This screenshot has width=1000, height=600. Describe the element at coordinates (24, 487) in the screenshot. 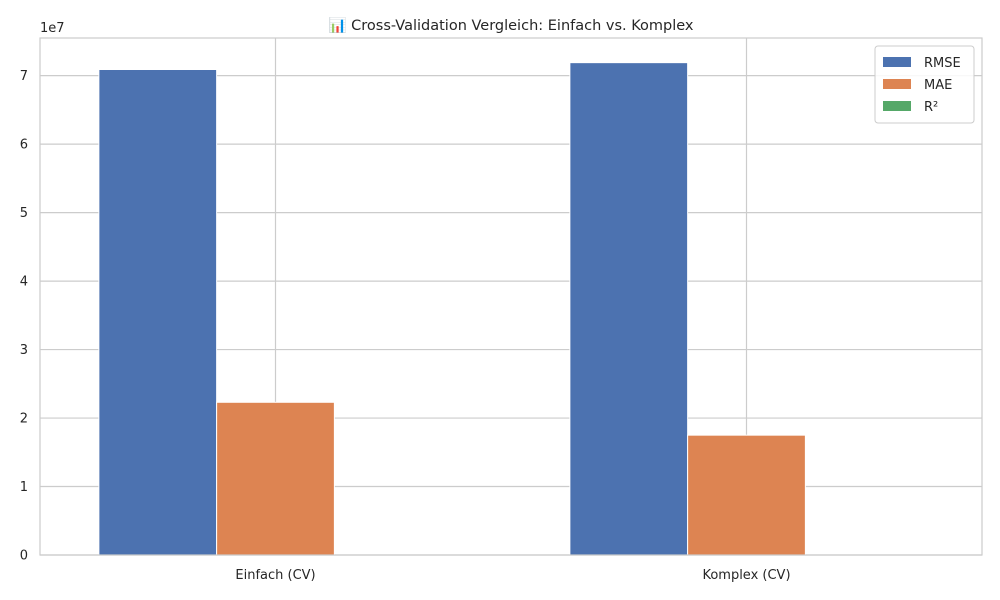

I see `y-tick-label: 1` at that location.